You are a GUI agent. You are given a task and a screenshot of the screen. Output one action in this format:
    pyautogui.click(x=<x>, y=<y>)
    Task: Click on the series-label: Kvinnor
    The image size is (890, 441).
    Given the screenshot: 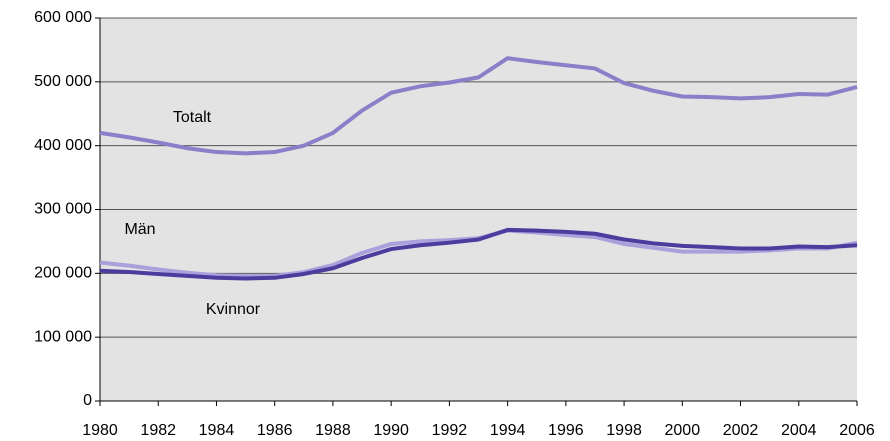 What is the action you would take?
    pyautogui.click(x=233, y=309)
    